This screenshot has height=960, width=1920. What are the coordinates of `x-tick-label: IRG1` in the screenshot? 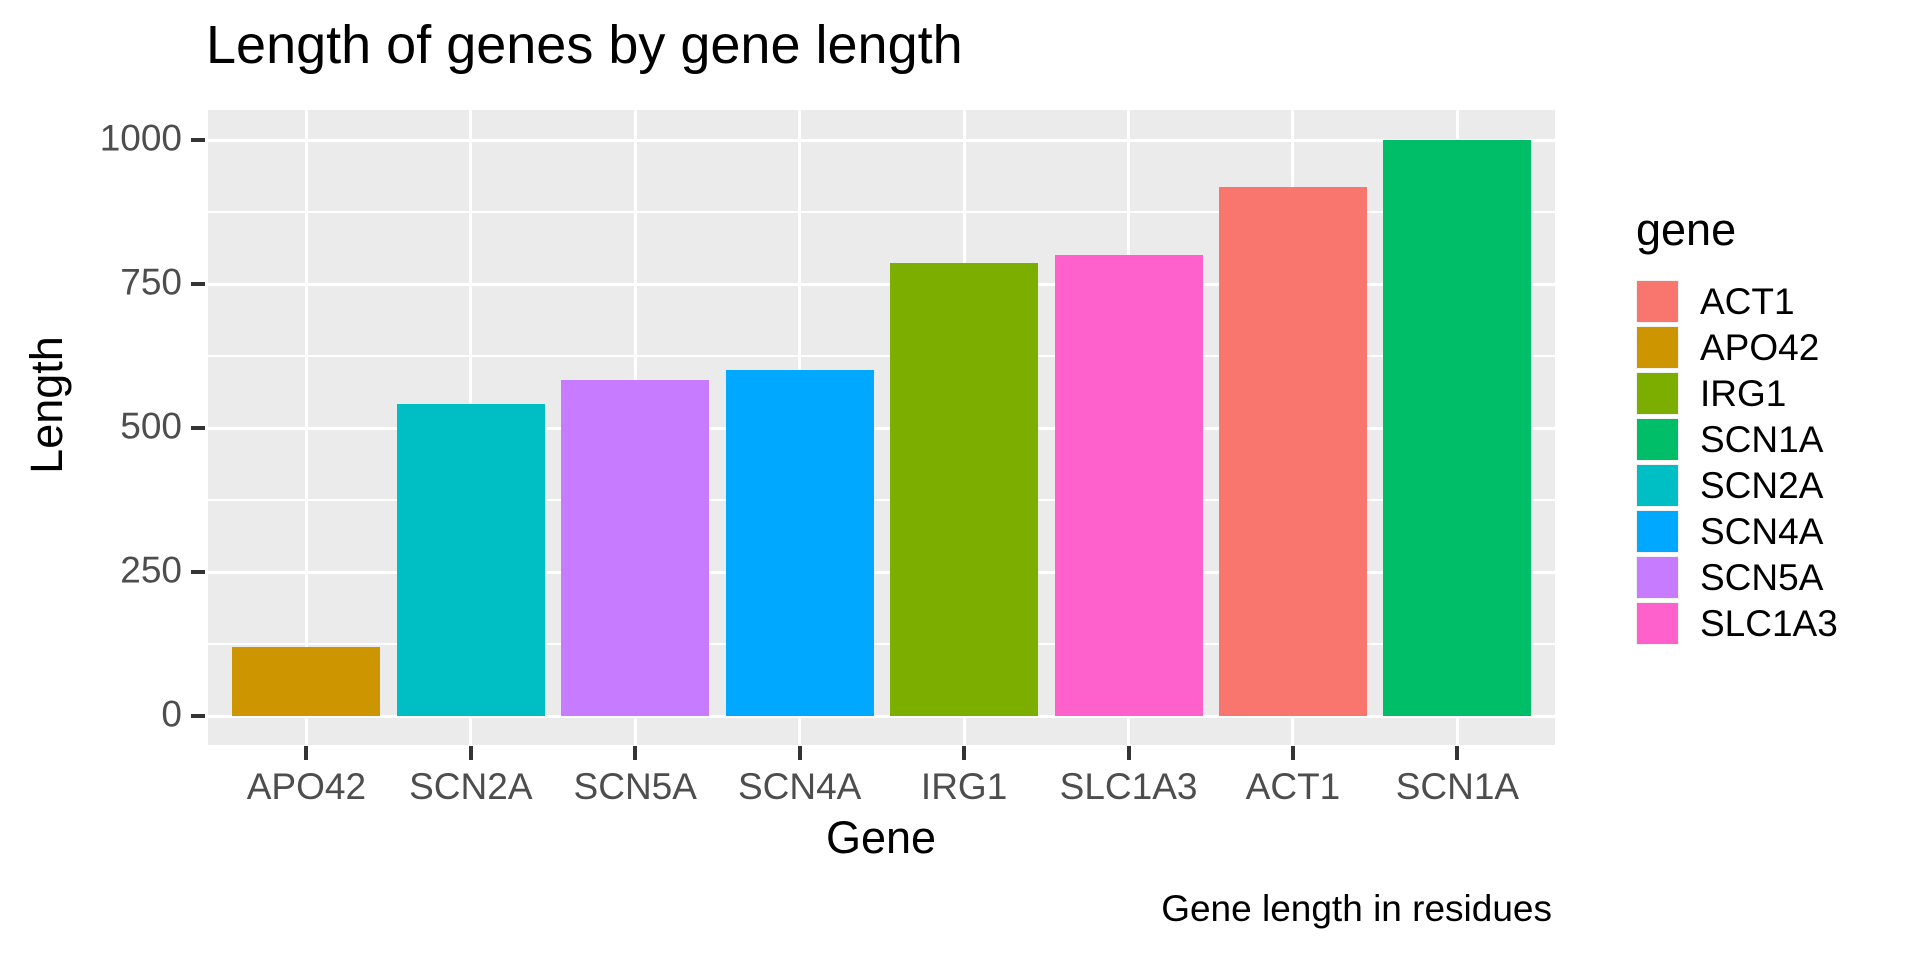 It's located at (964, 786).